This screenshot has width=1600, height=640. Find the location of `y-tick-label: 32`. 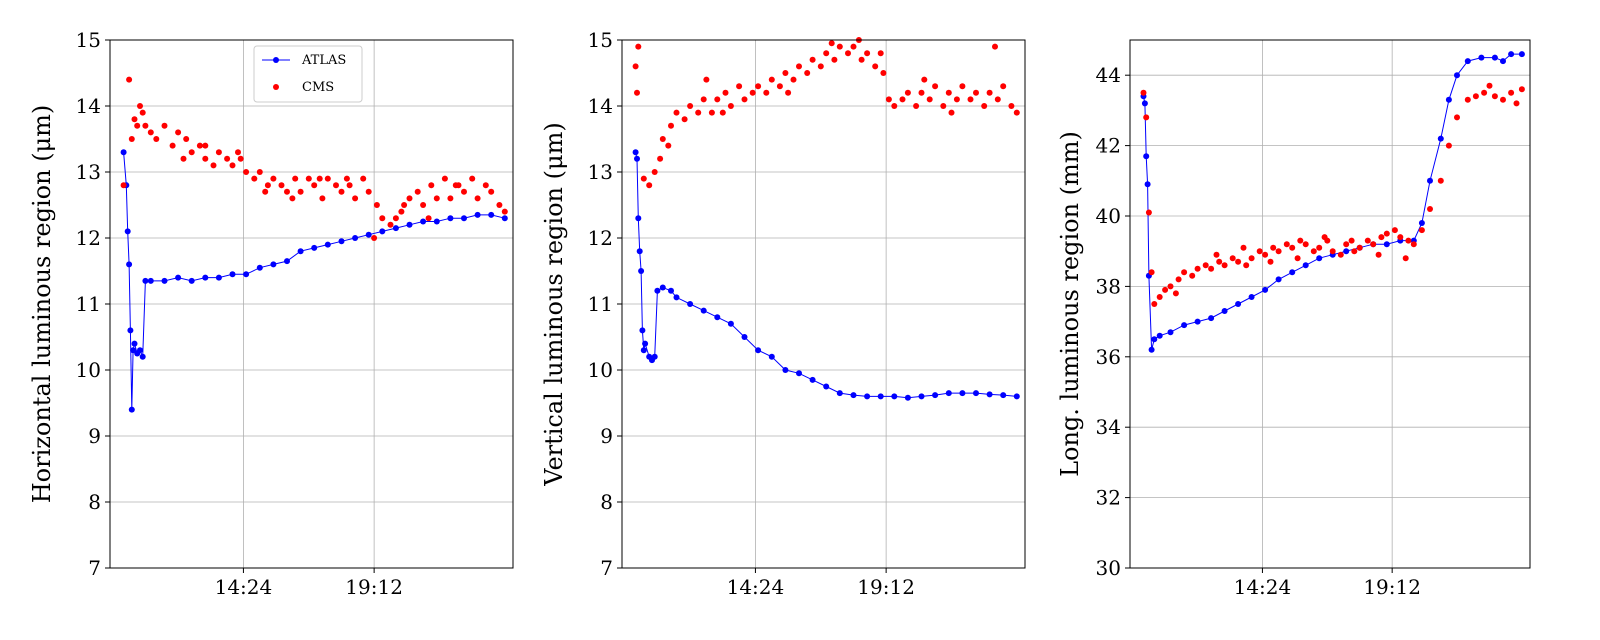

y-tick-label: 32 is located at coordinates (1108, 498).